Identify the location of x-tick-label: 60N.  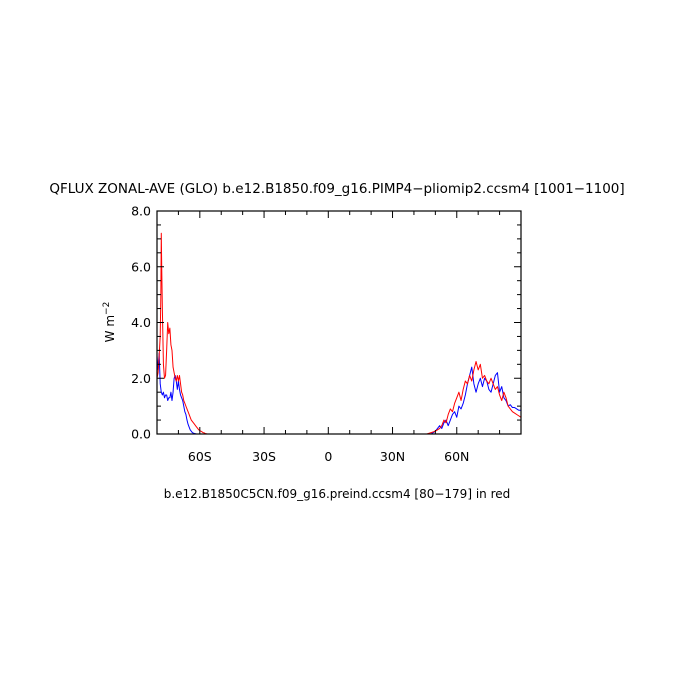
(456, 456).